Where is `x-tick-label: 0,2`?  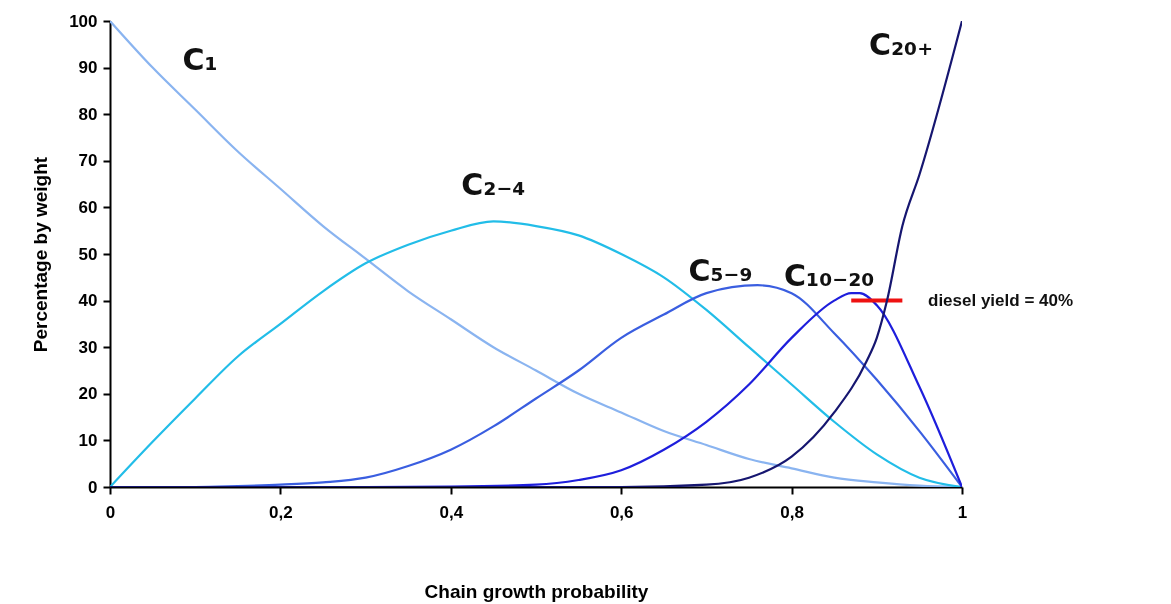
x-tick-label: 0,2 is located at coordinates (281, 512).